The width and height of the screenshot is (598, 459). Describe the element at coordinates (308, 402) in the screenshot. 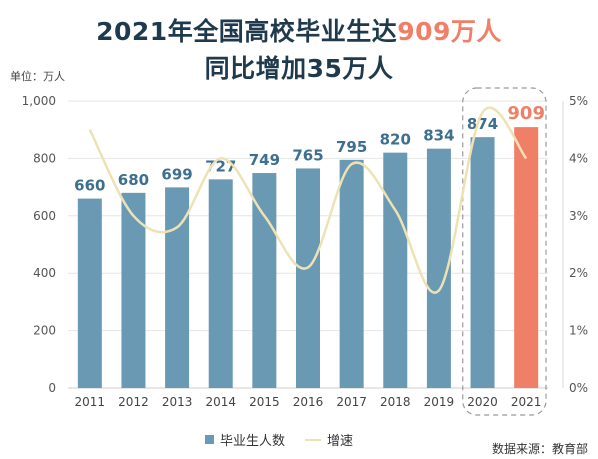

I see `x-tick-label: 2016` at that location.